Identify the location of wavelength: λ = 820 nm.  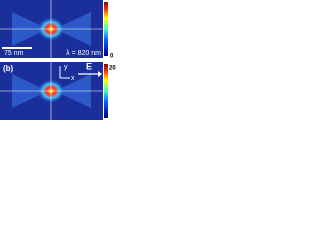
(83, 53).